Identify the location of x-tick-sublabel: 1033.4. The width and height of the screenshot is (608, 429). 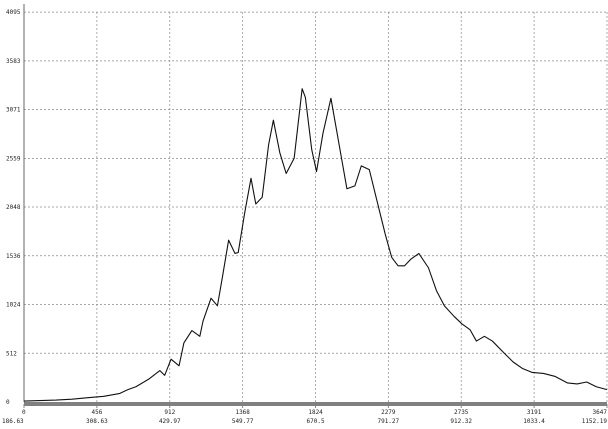
(534, 421).